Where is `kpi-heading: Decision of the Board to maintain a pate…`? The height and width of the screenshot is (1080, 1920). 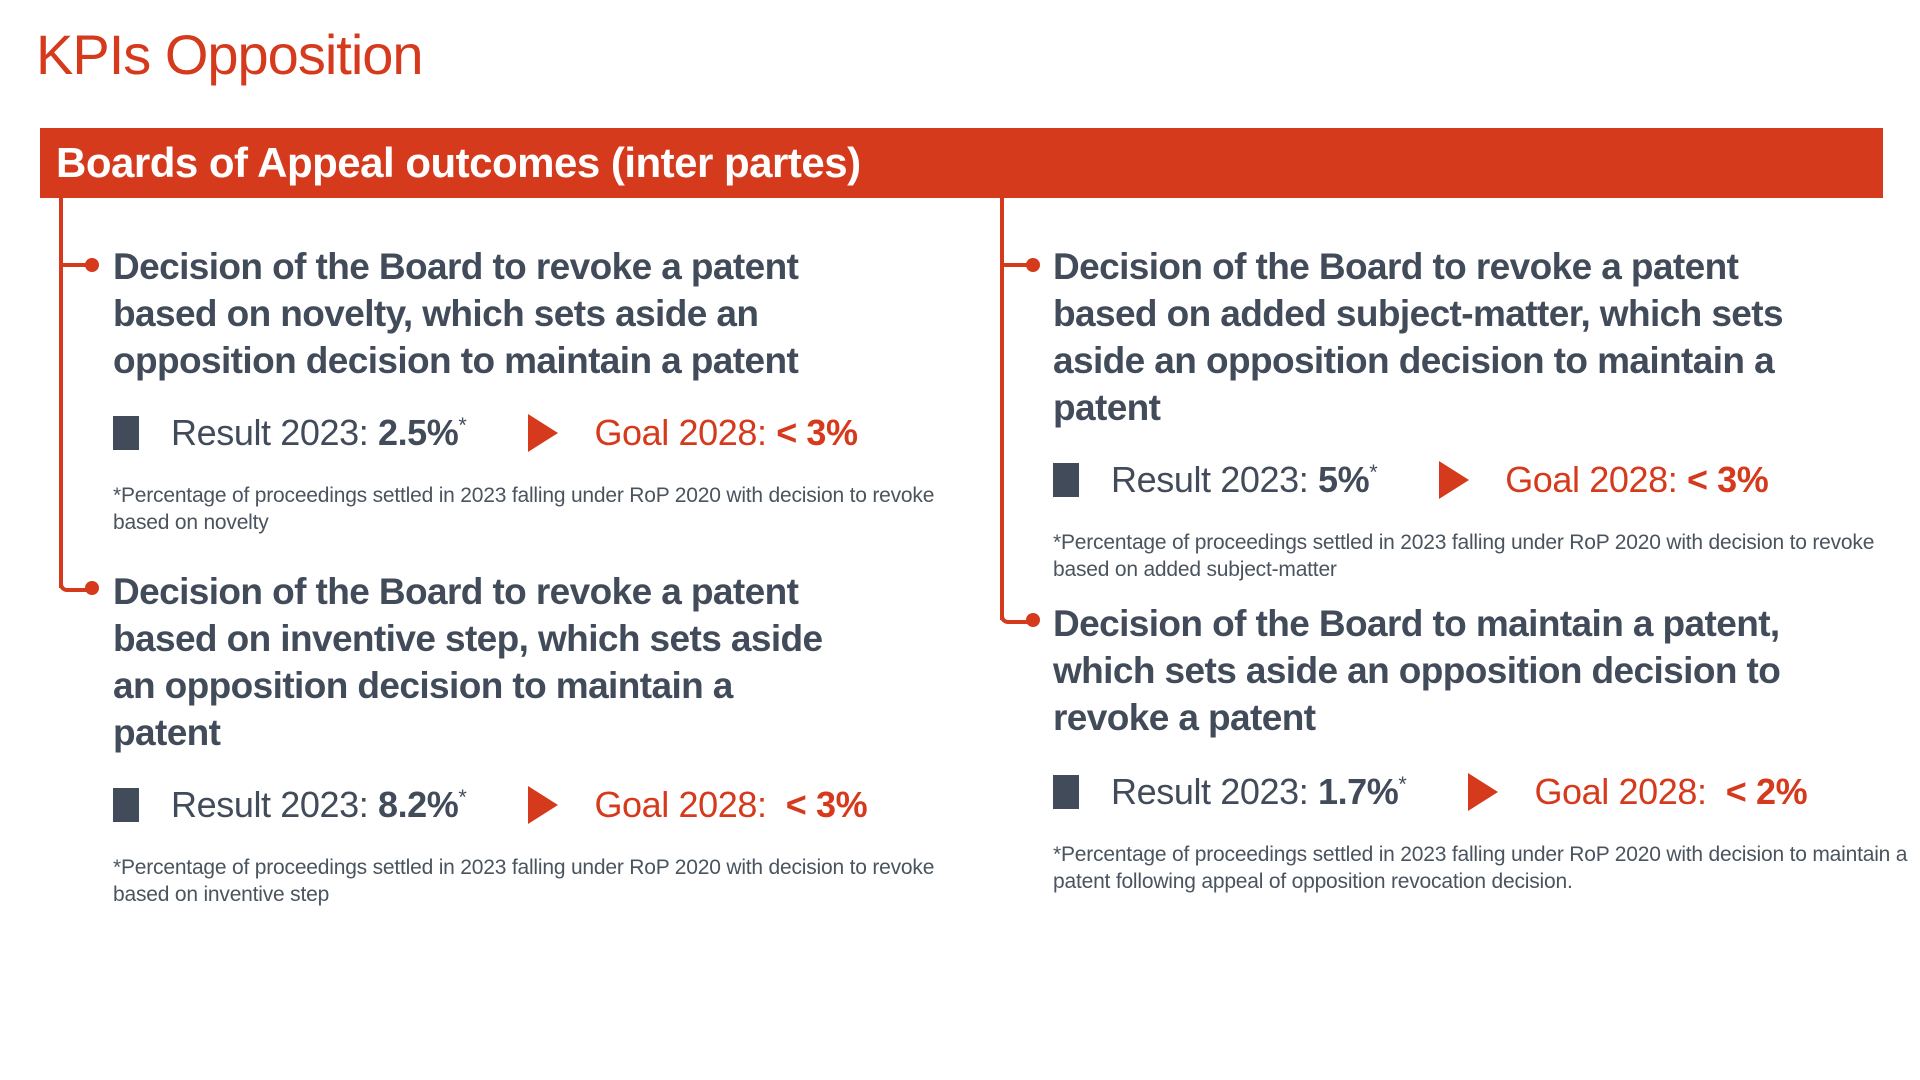 kpi-heading: Decision of the Board to maintain a pate… is located at coordinates (1417, 670).